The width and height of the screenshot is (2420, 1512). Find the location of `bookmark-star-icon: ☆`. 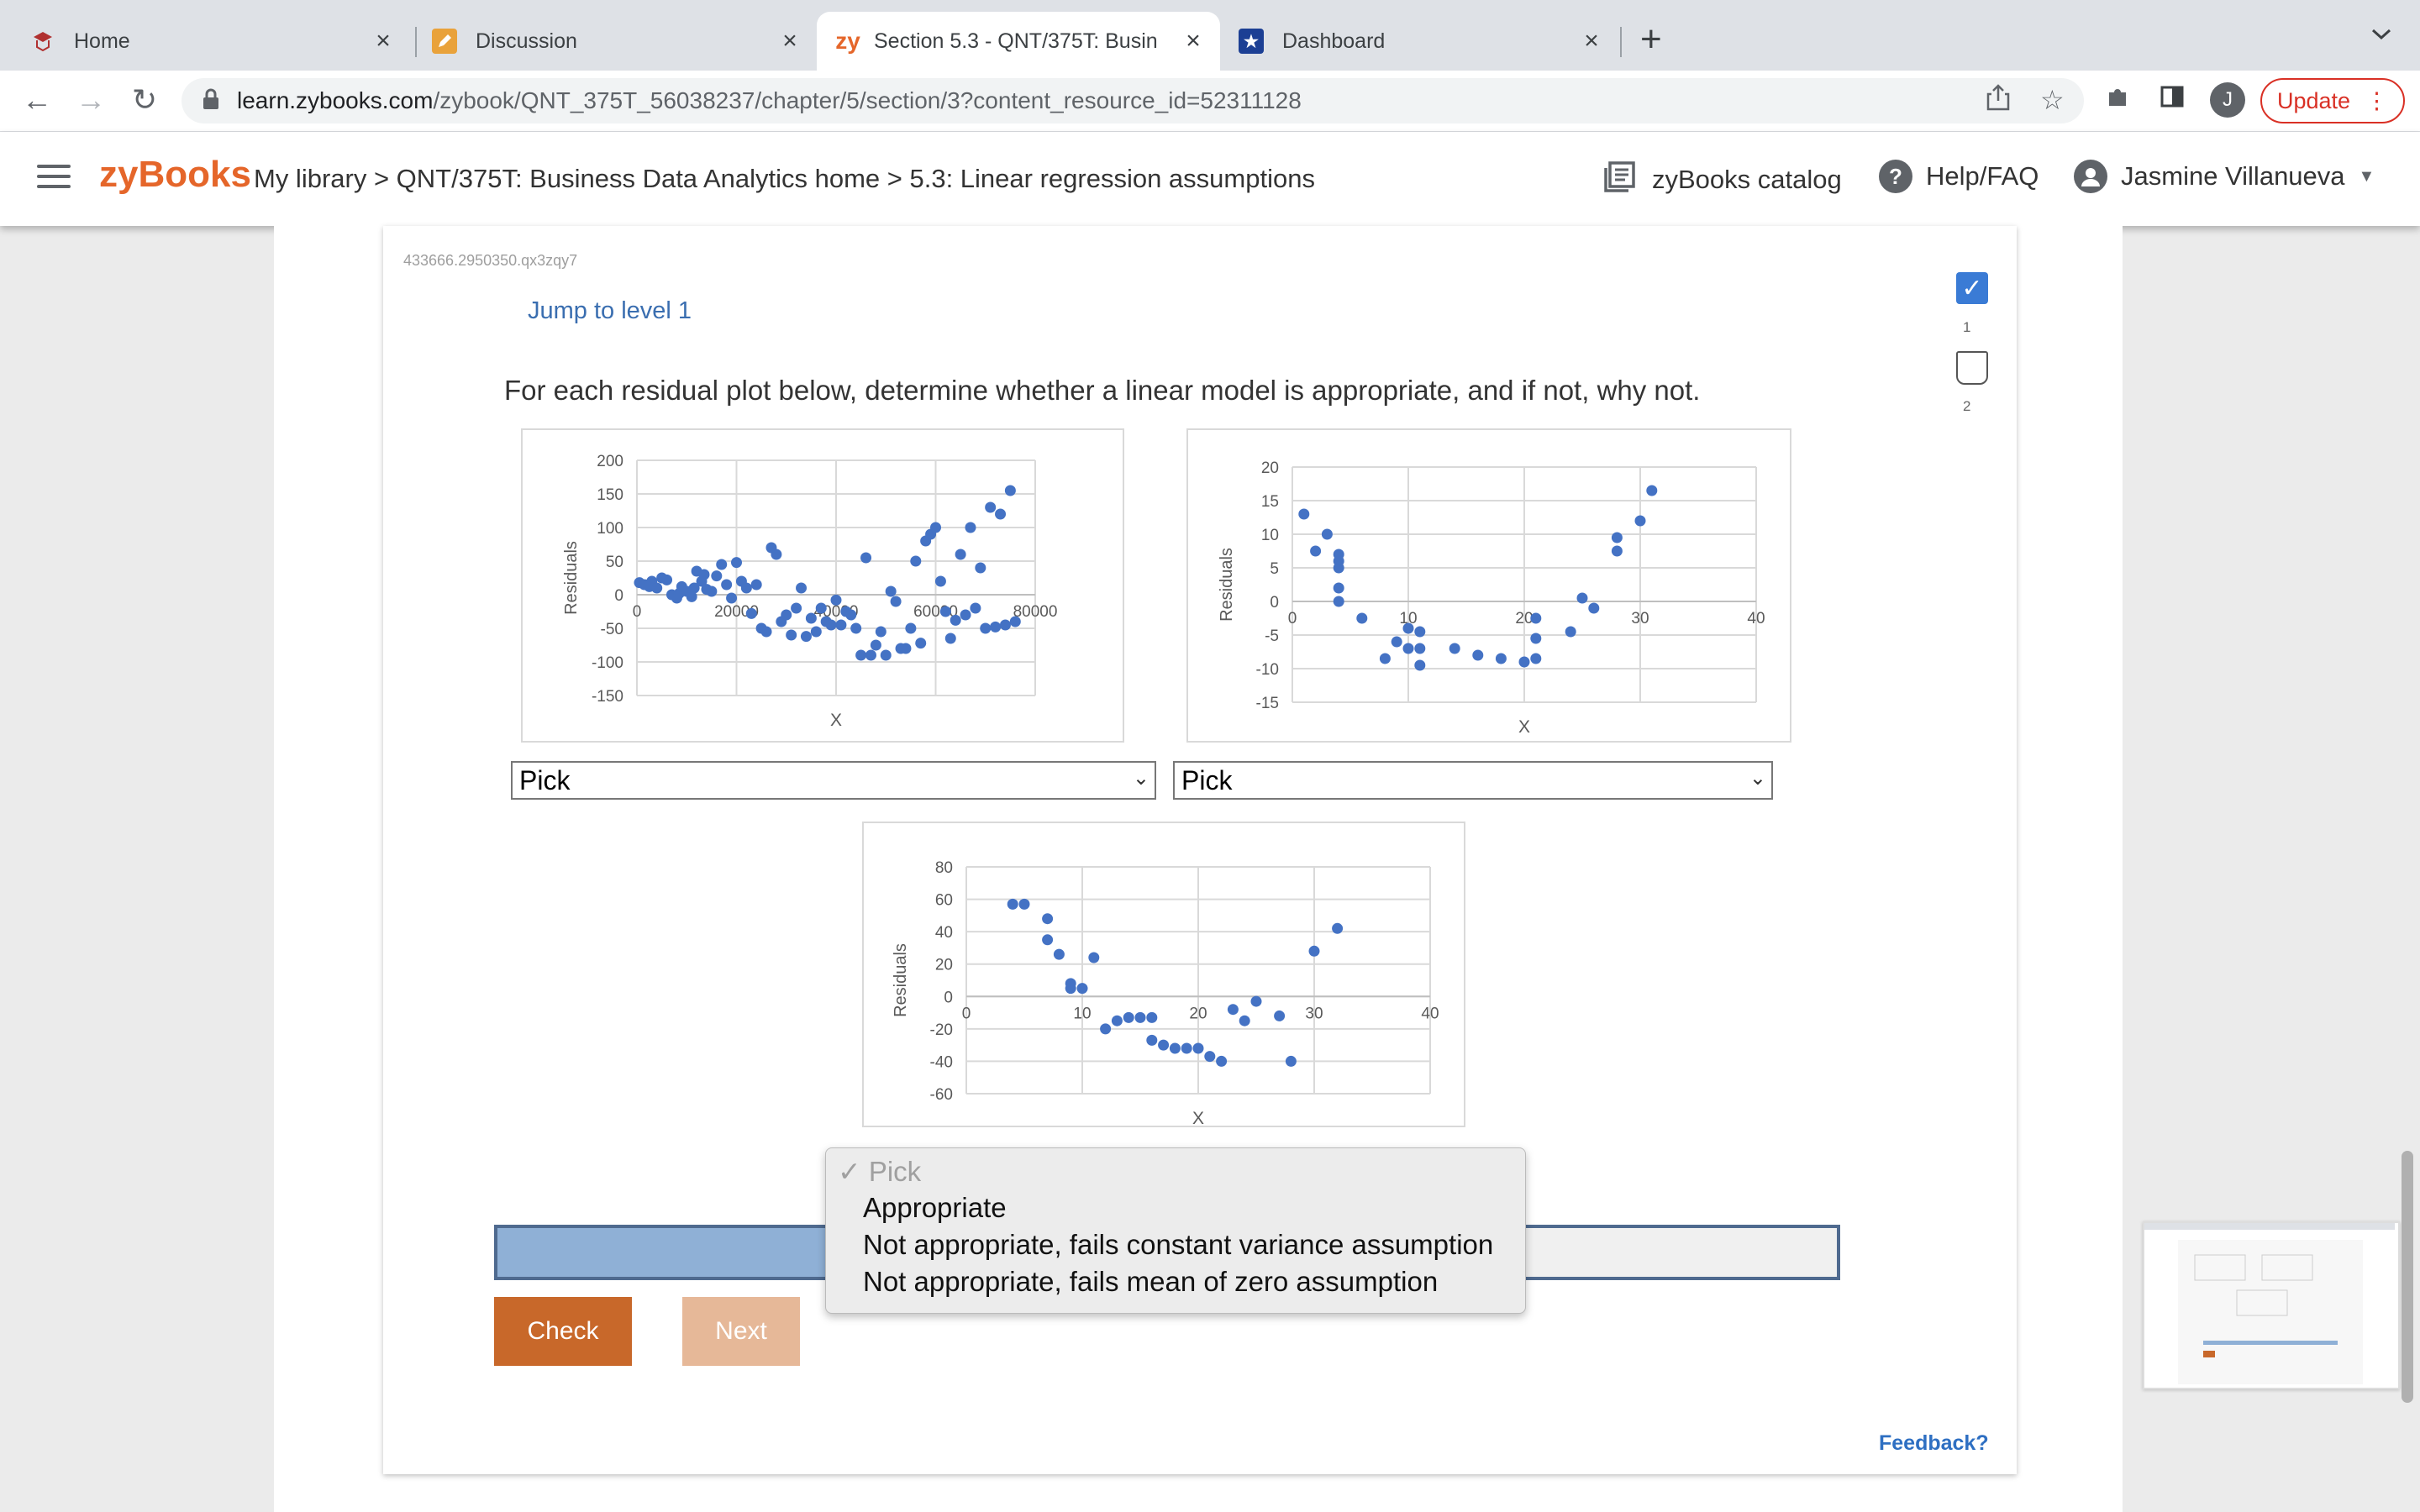

bookmark-star-icon: ☆ is located at coordinates (2052, 100).